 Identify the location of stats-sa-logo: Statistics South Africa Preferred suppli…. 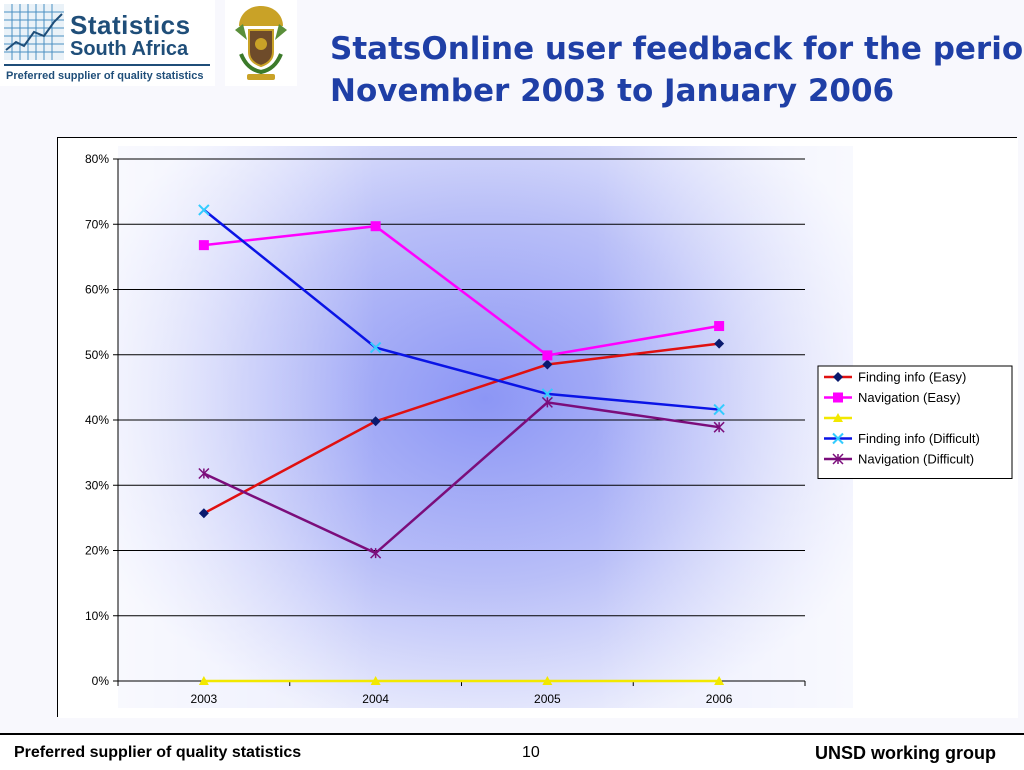
(107, 43).